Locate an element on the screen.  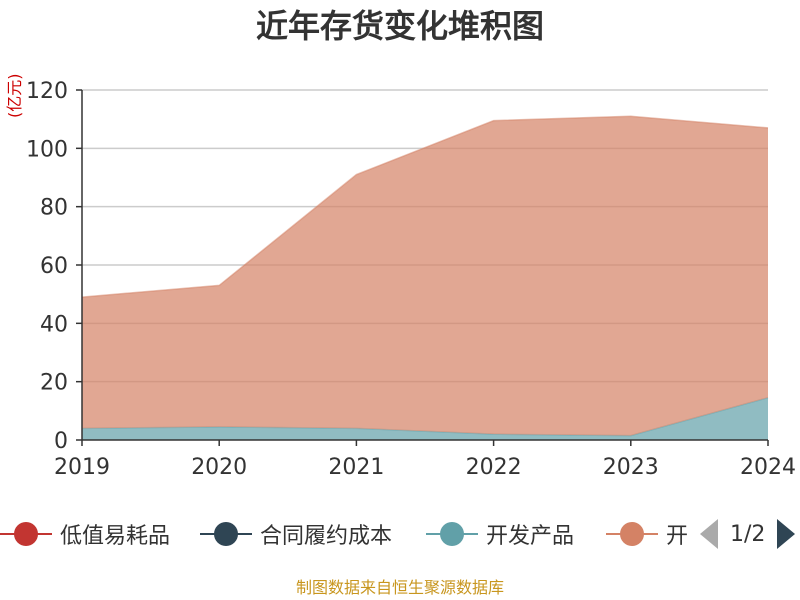
y-tick-label: 20 is located at coordinates (54, 383).